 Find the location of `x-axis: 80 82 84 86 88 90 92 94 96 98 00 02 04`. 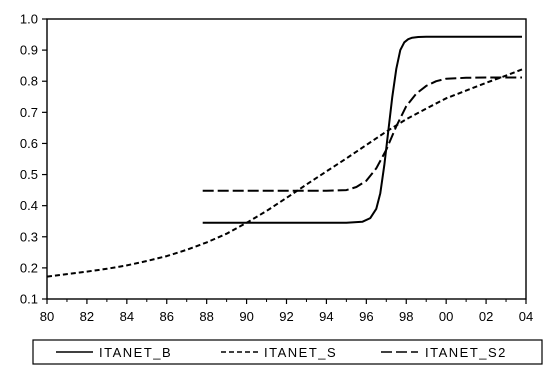

x-axis: 80 82 84 86 88 90 92 94 96 98 00 02 04 is located at coordinates (286, 311).